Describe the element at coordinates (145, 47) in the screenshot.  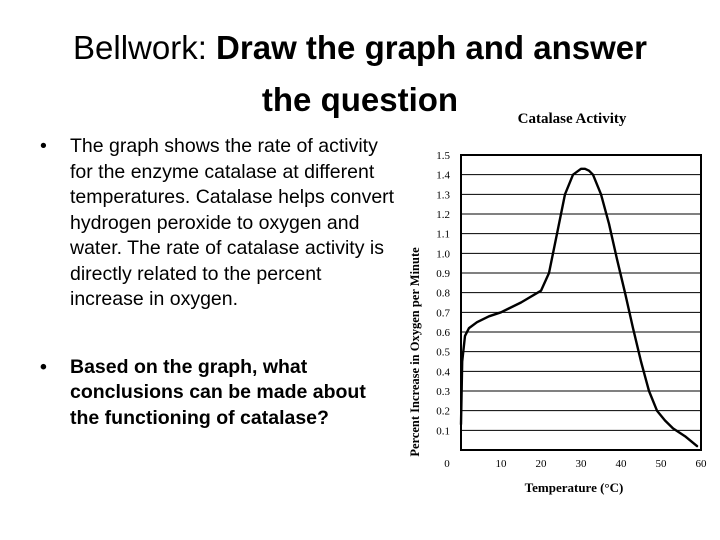
I see `title-regular: Bellwork:` at that location.